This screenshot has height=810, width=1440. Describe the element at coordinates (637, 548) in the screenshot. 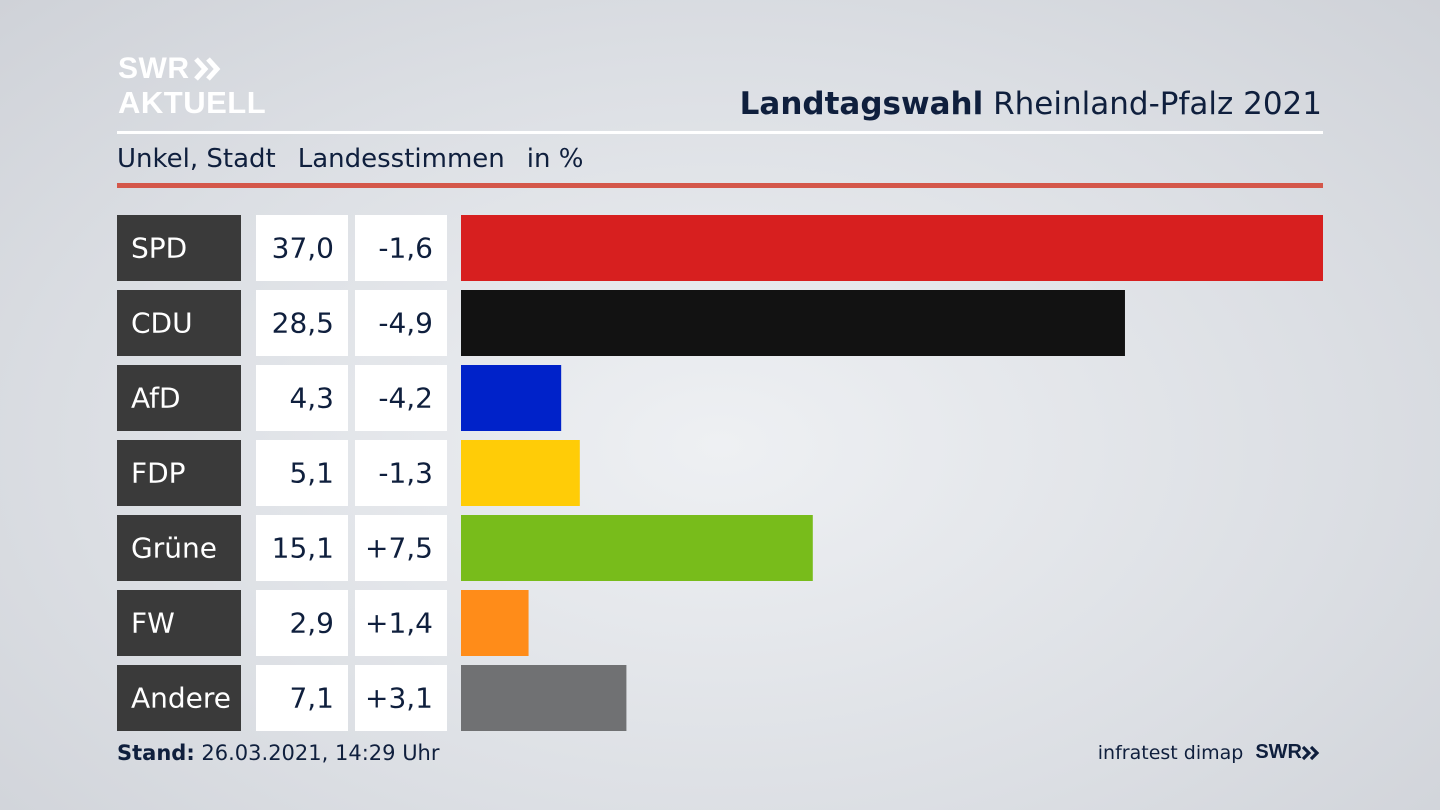

I see `bar-grne` at that location.